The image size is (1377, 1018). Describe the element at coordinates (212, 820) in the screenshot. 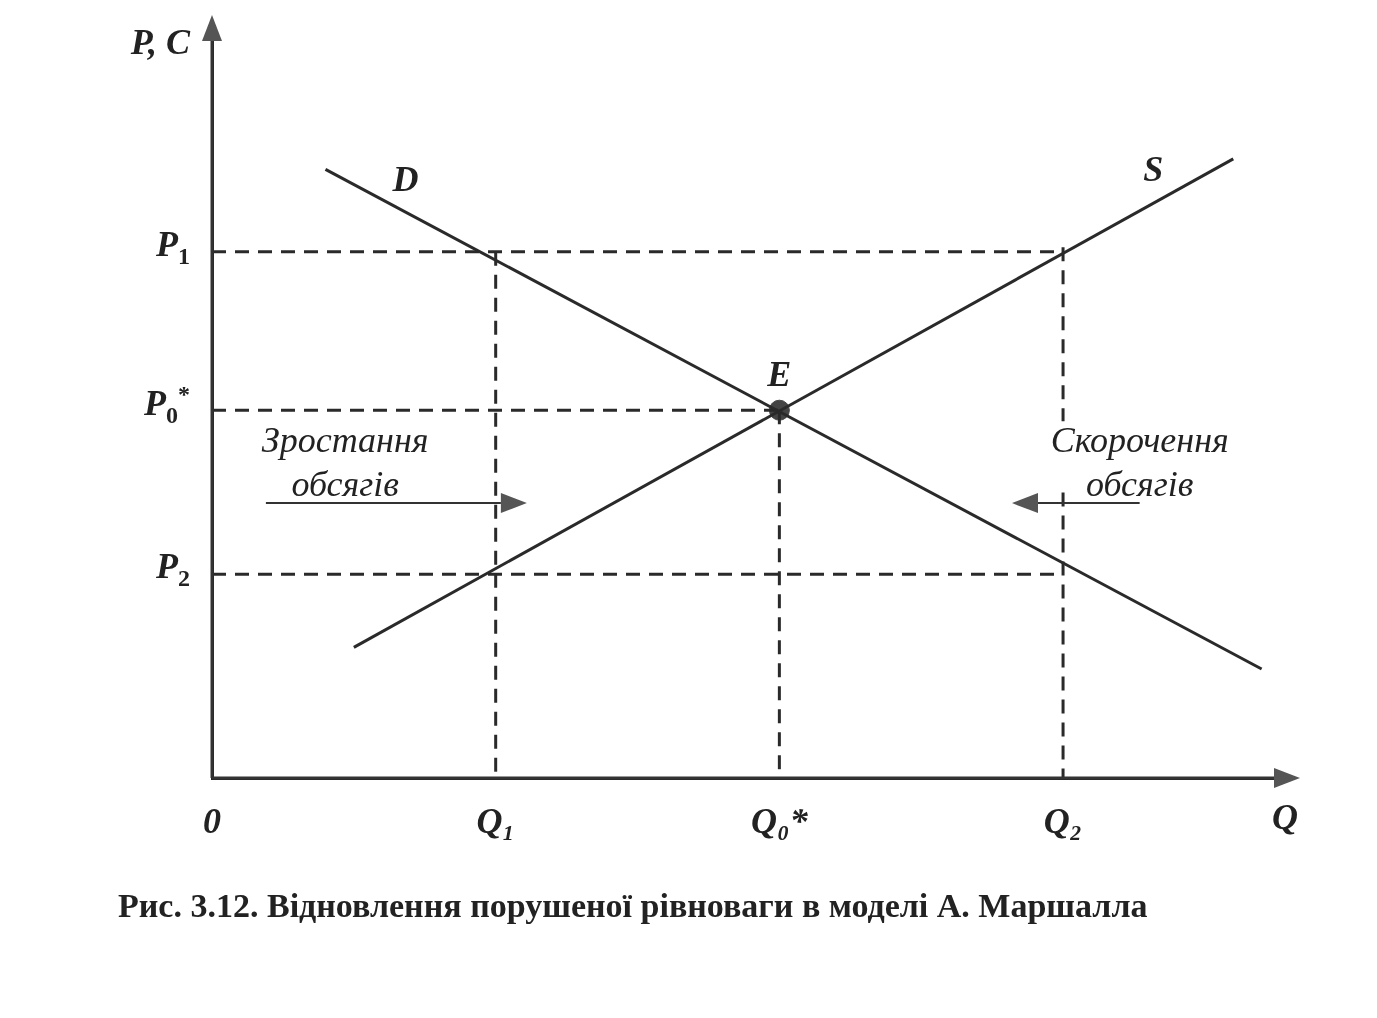

I see `x-tick-label: 0` at that location.